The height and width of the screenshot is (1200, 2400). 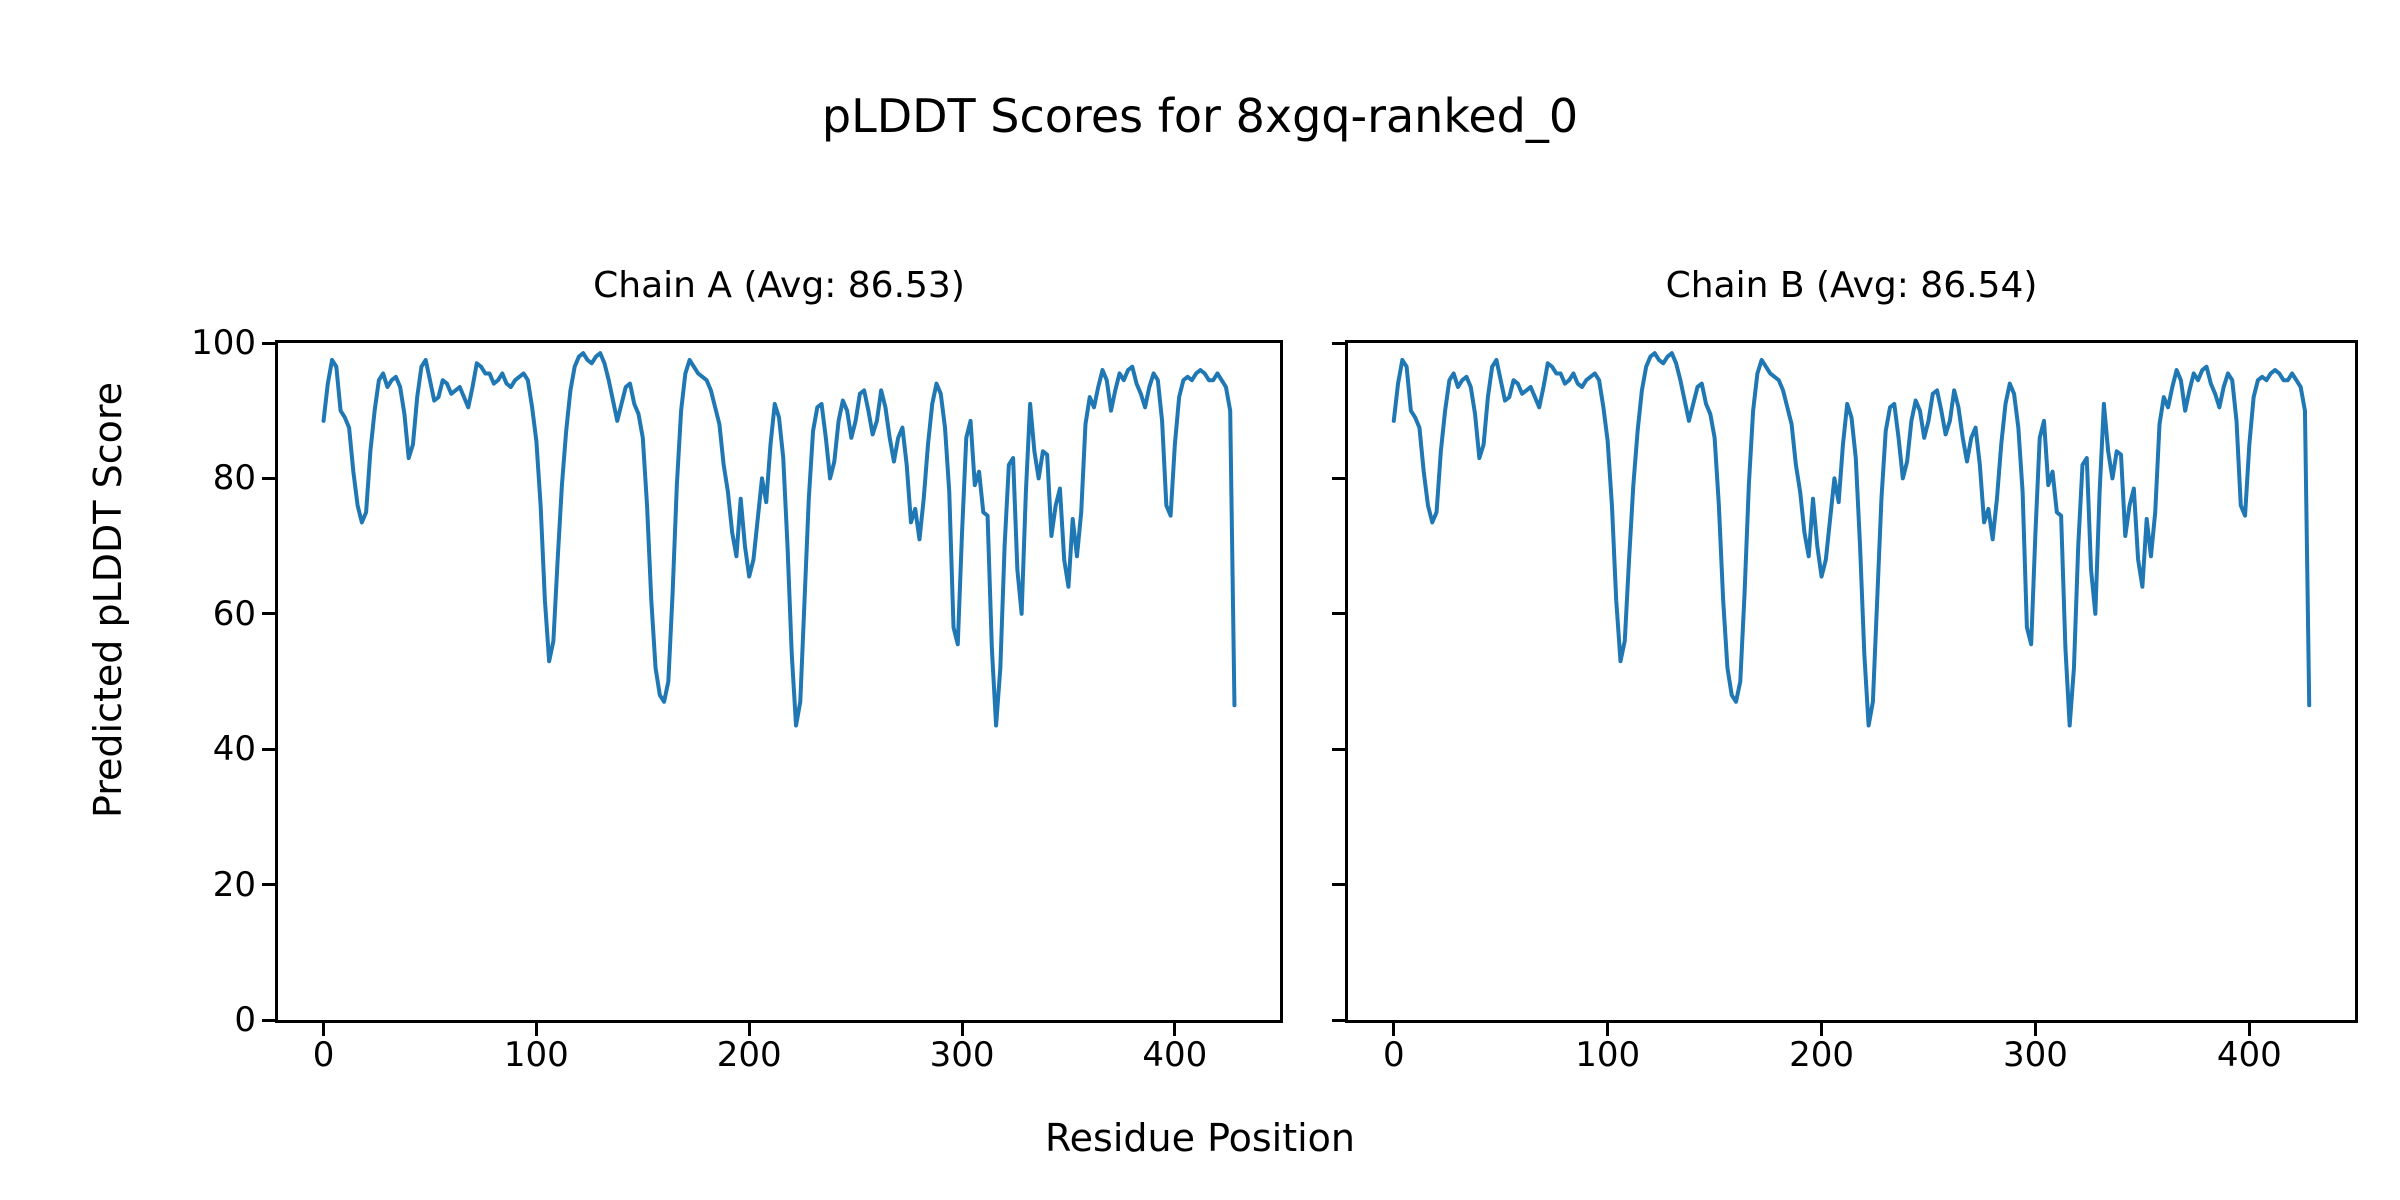 I want to click on y-tick-label: 0, so click(x=245, y=1020).